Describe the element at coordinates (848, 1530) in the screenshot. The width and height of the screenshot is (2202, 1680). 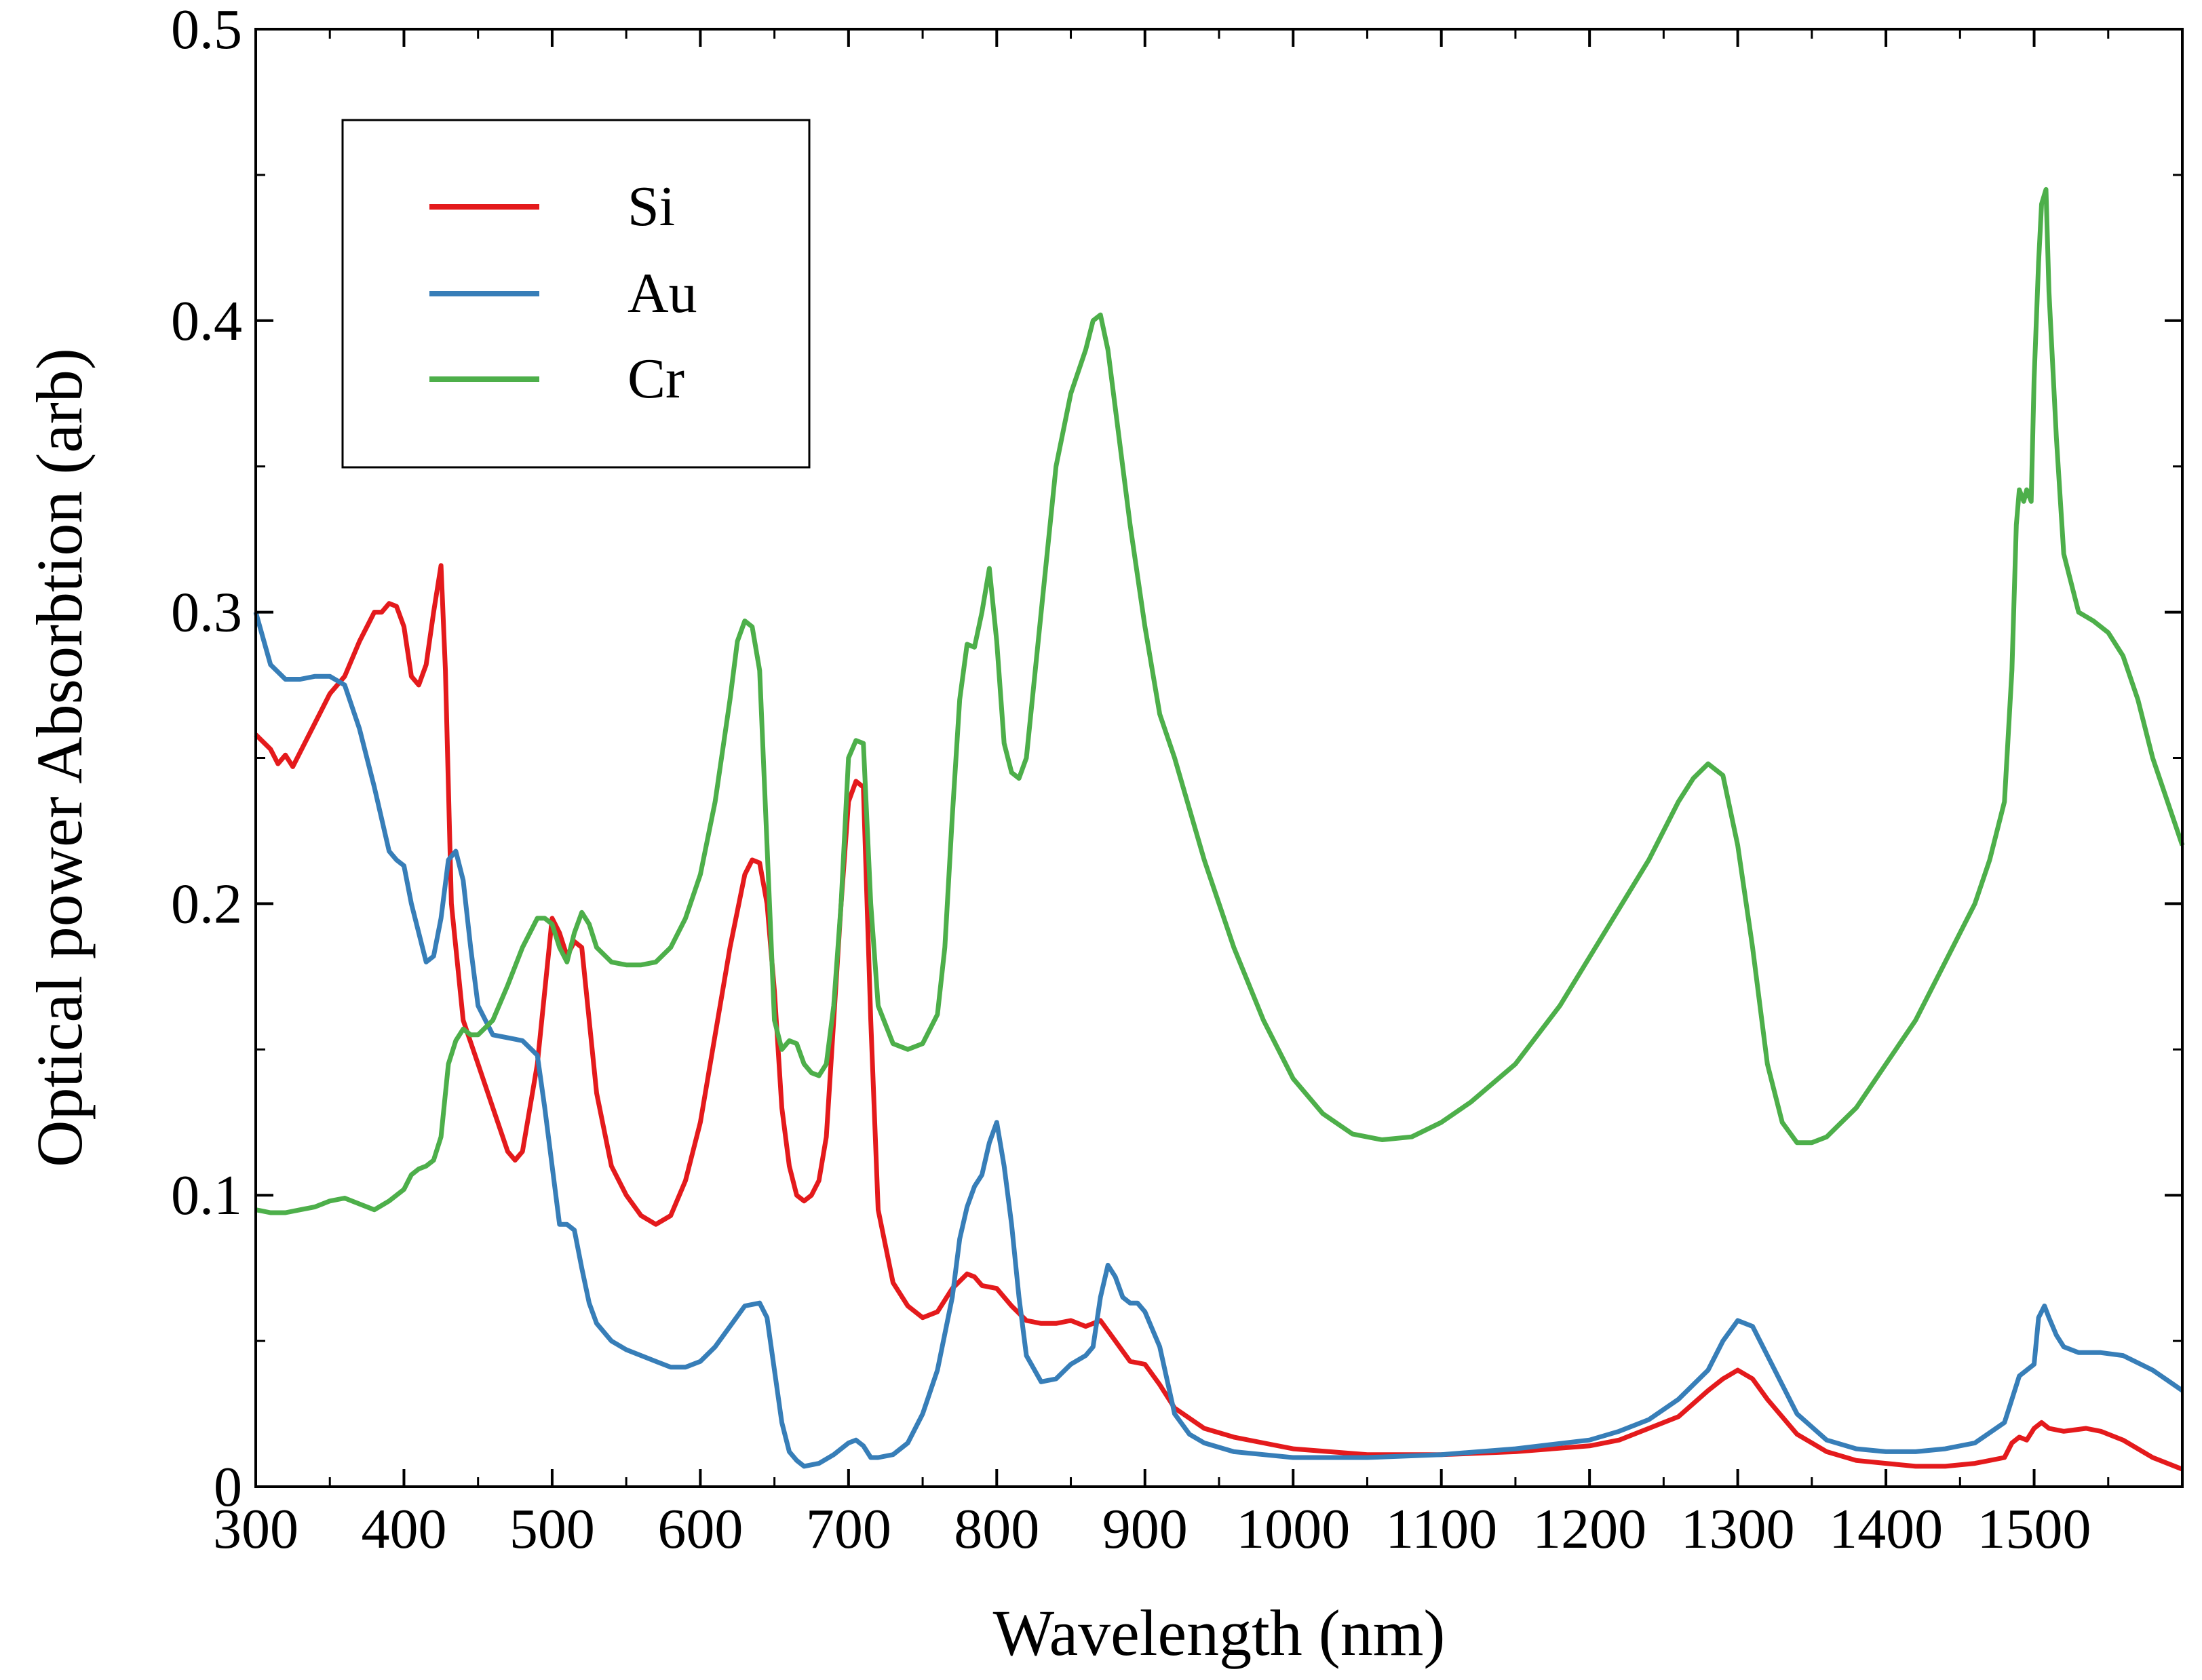
I see `x-tick-label: 700` at that location.